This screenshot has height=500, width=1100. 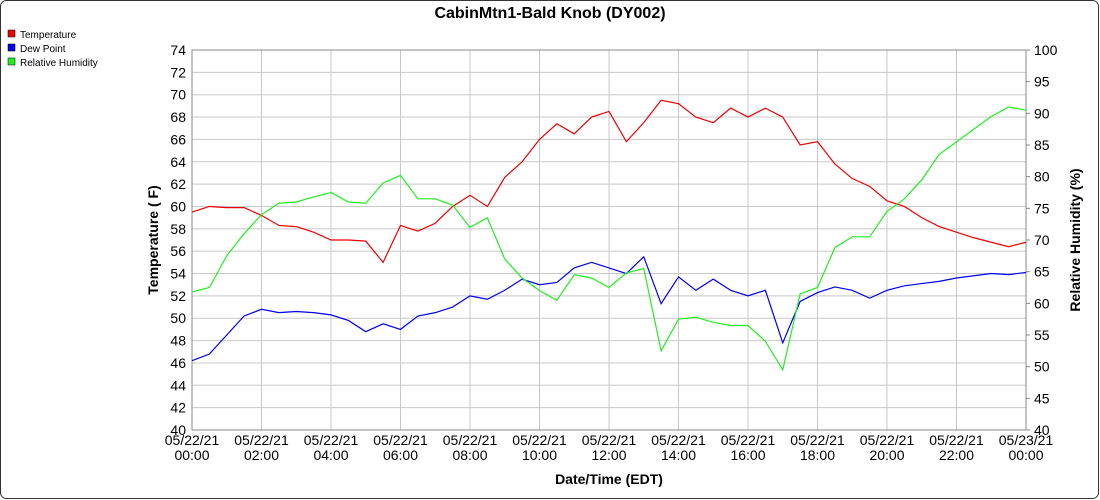 I want to click on x-tick-label: 05/22/21 10:00, so click(x=539, y=447).